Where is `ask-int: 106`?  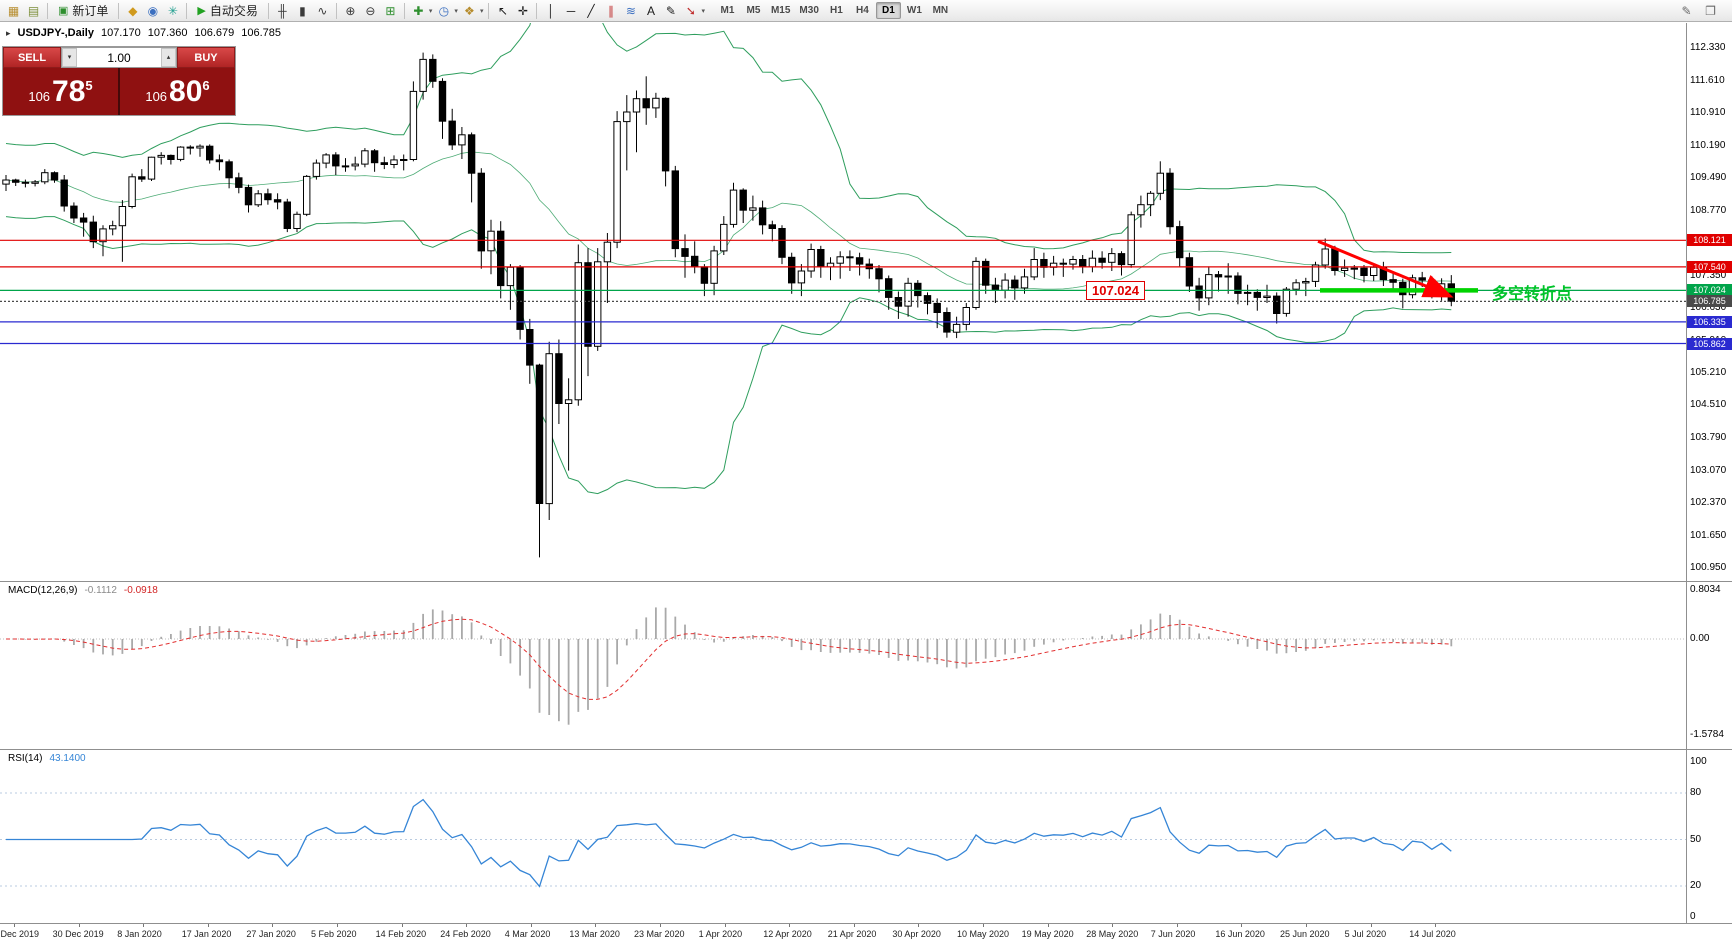 ask-int: 106 is located at coordinates (156, 96).